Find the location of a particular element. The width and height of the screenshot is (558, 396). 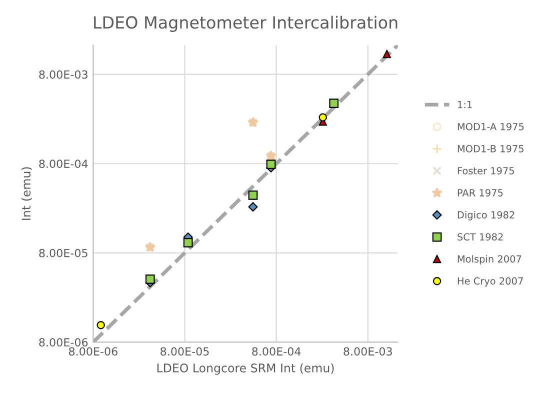

x-axis-title: LDEO Longcore SRM Int (emu) is located at coordinates (245, 369).